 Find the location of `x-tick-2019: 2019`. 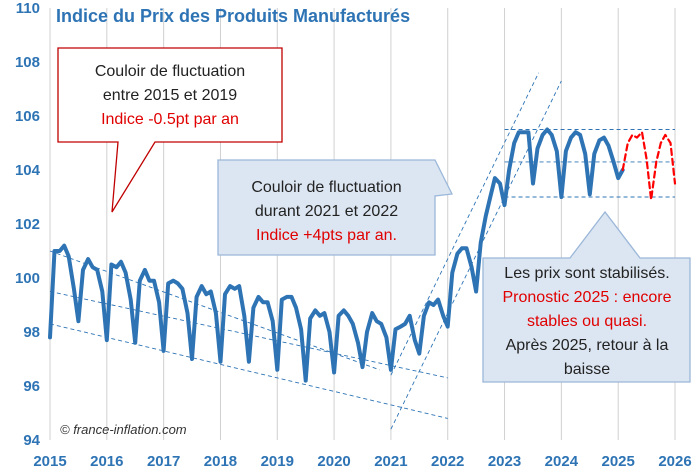

x-tick-2019: 2019 is located at coordinates (277, 461).